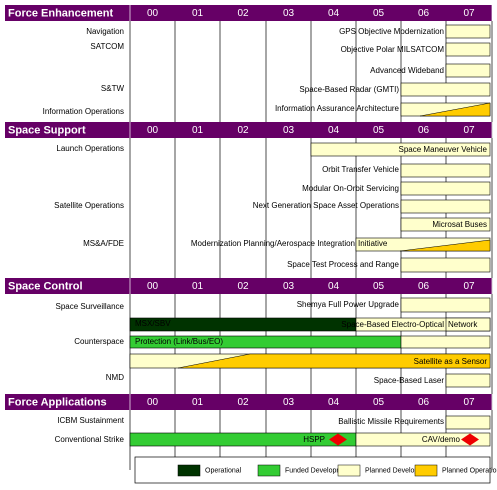 This screenshot has height=490, width=497. Describe the element at coordinates (391, 31) in the screenshot. I see `item-label: GPS Objective Modernization` at that location.